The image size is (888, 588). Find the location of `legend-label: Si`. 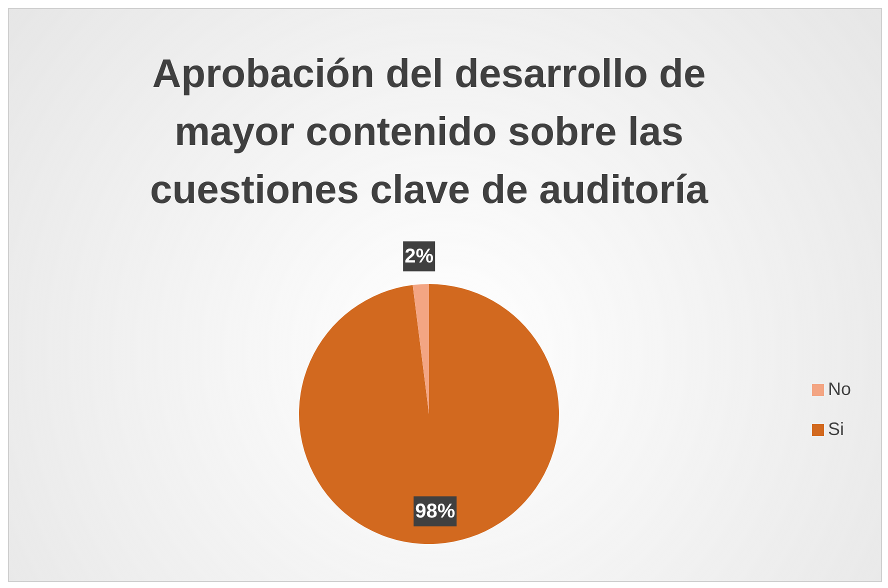

legend-label: Si is located at coordinates (836, 429).